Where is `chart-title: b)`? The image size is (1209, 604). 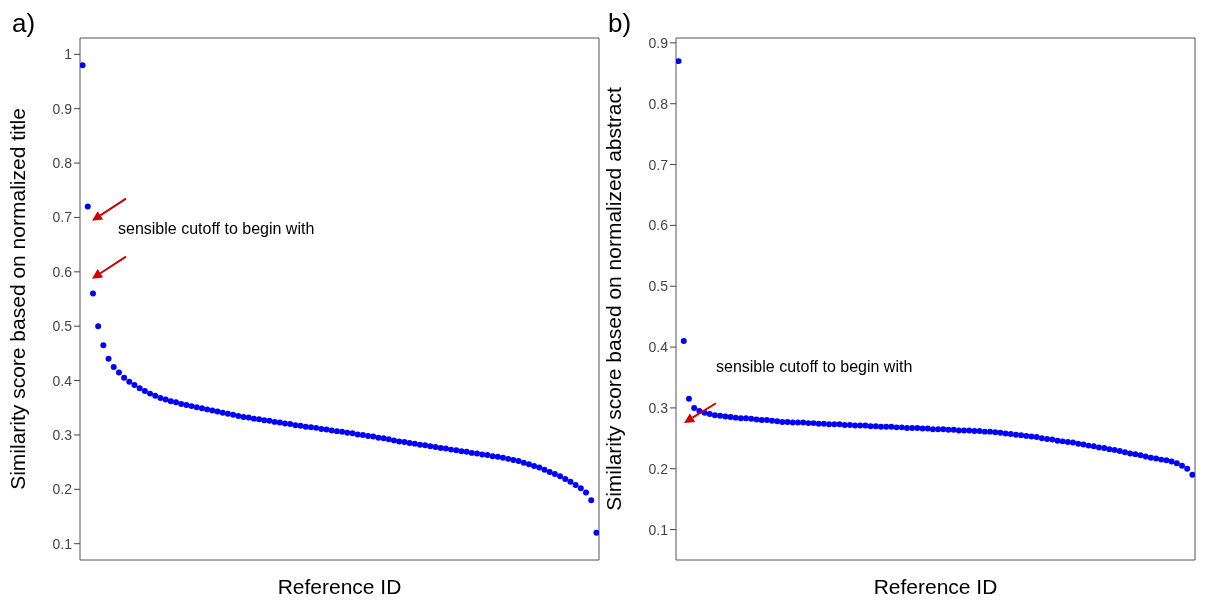 chart-title: b) is located at coordinates (620, 23).